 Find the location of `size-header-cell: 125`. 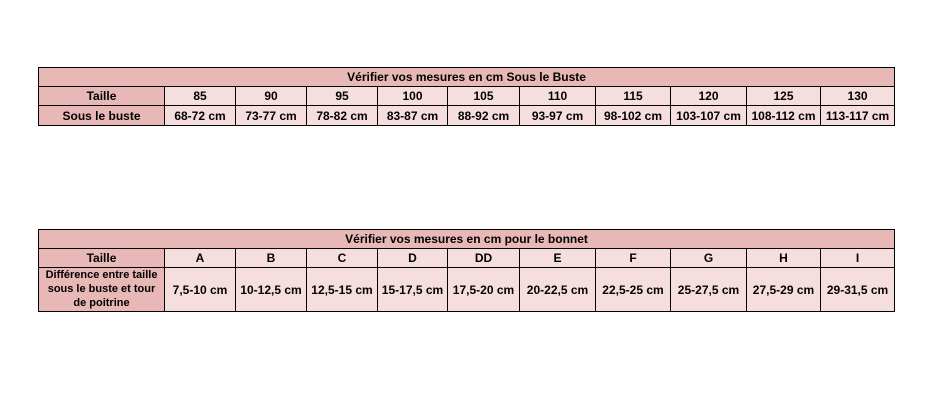

size-header-cell: 125 is located at coordinates (783, 96).